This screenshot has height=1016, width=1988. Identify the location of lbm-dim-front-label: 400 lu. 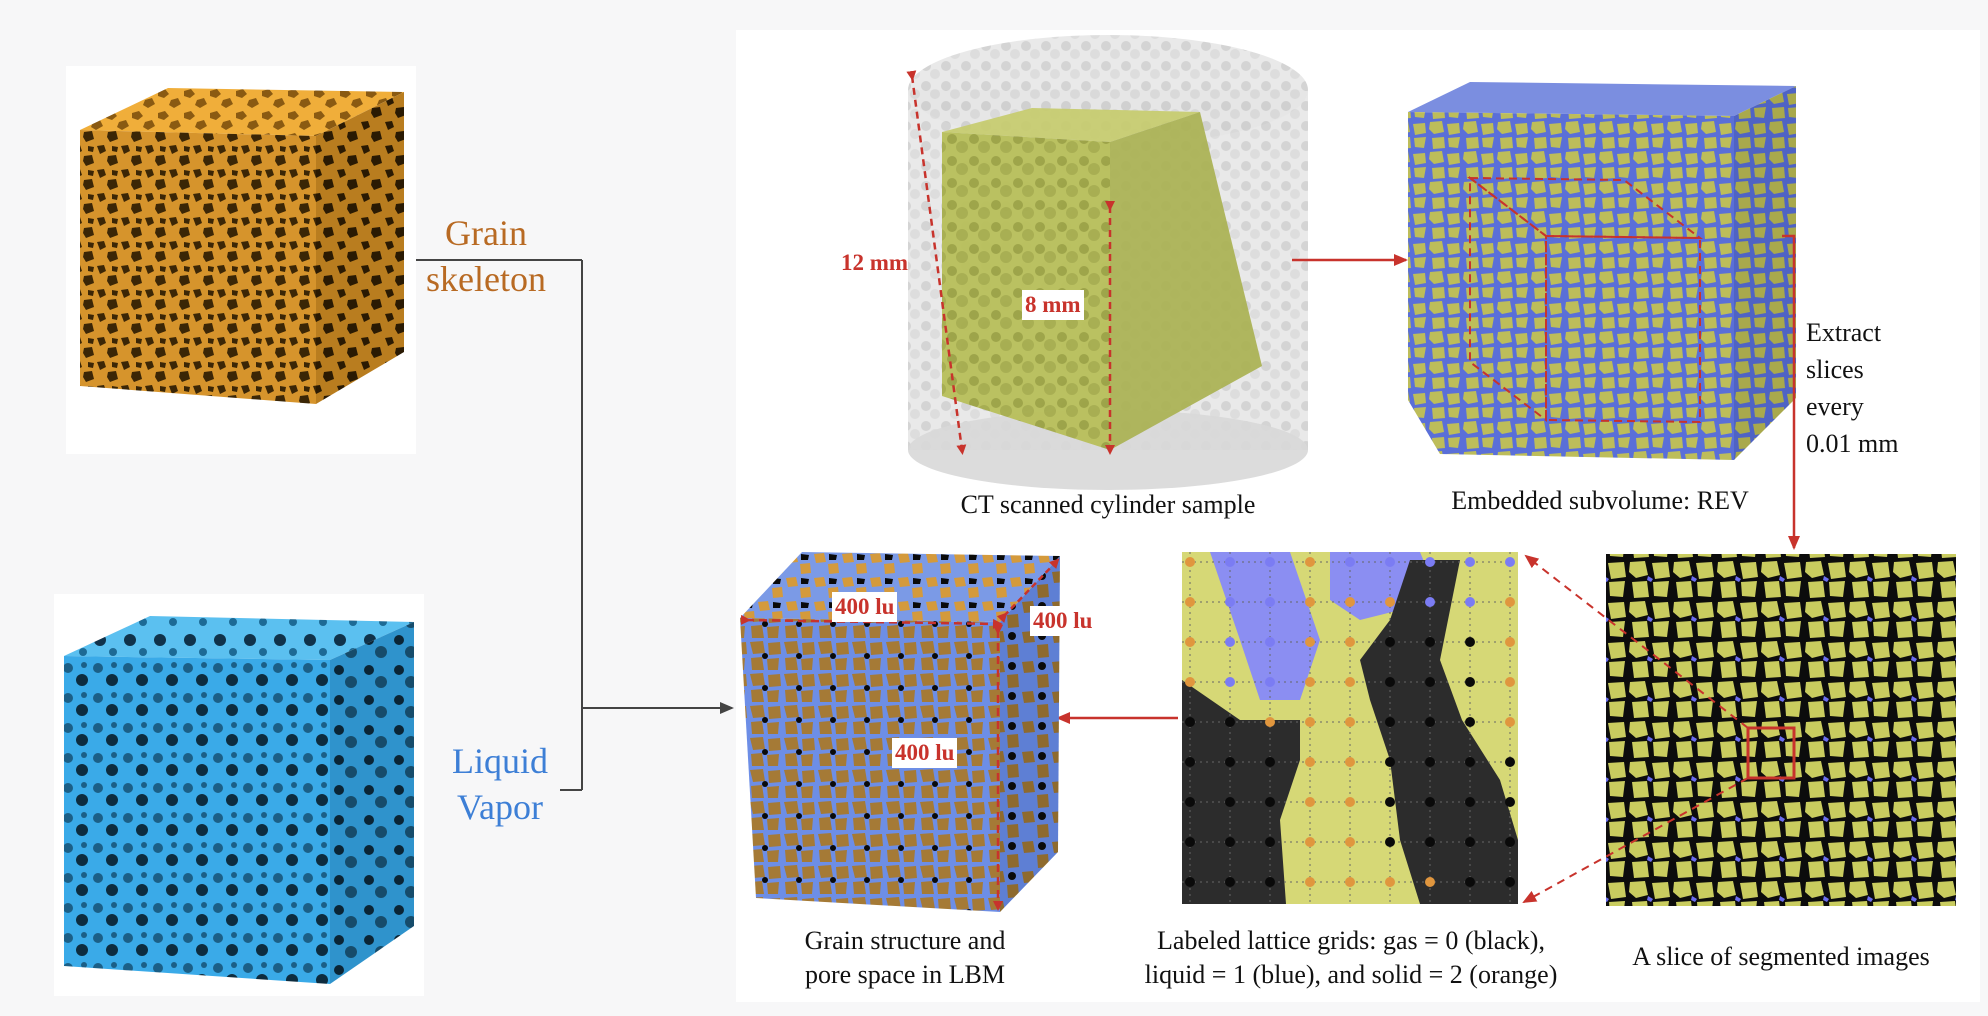
(925, 753).